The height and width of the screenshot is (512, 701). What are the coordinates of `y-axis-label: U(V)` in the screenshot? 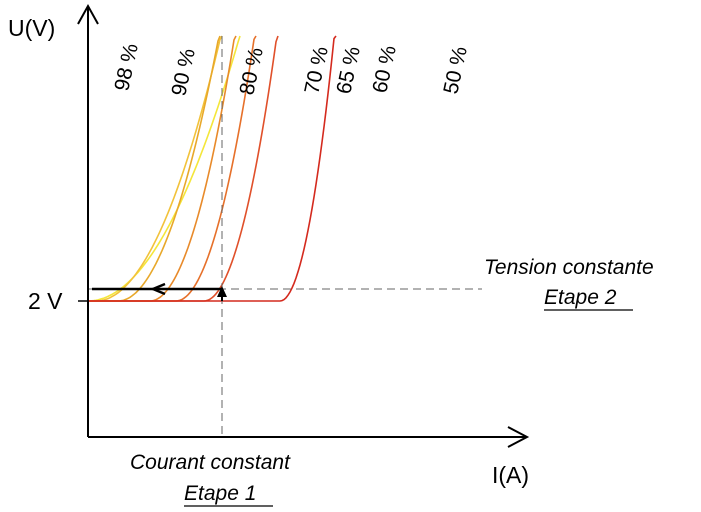 It's located at (31, 28).